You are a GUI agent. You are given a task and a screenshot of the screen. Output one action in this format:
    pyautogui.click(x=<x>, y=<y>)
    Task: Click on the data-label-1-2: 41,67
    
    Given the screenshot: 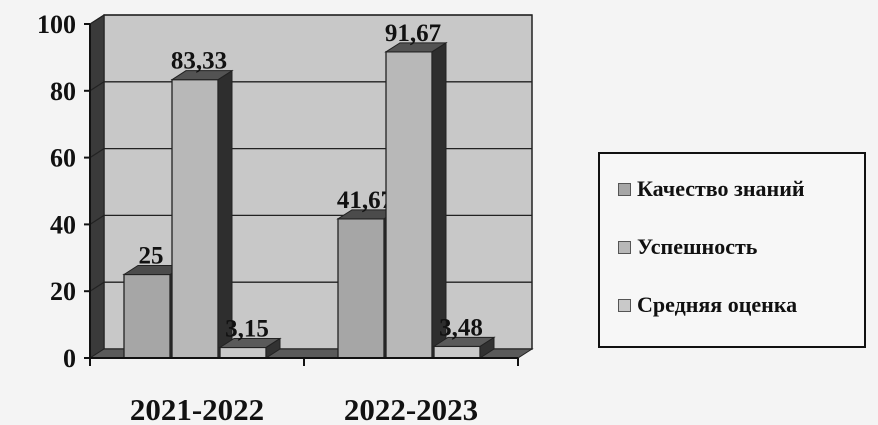 What is the action you would take?
    pyautogui.click(x=365, y=200)
    